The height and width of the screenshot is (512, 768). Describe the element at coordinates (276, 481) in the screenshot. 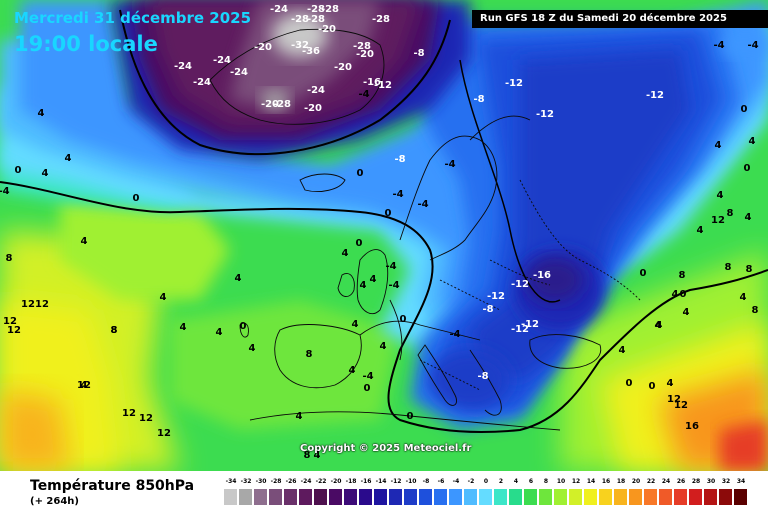

I see `scale-tick-label: -28` at that location.